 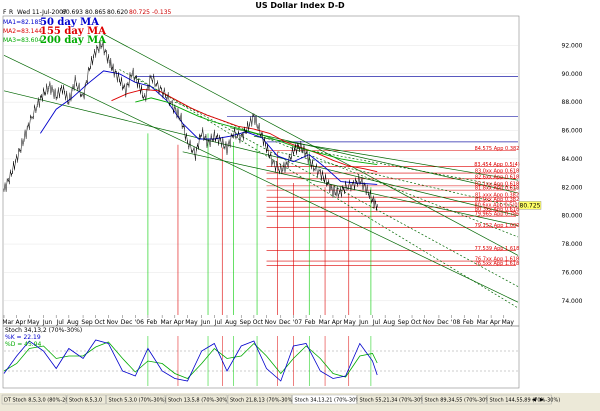 I want to click on tab-7-bg, so click(x=389, y=399).